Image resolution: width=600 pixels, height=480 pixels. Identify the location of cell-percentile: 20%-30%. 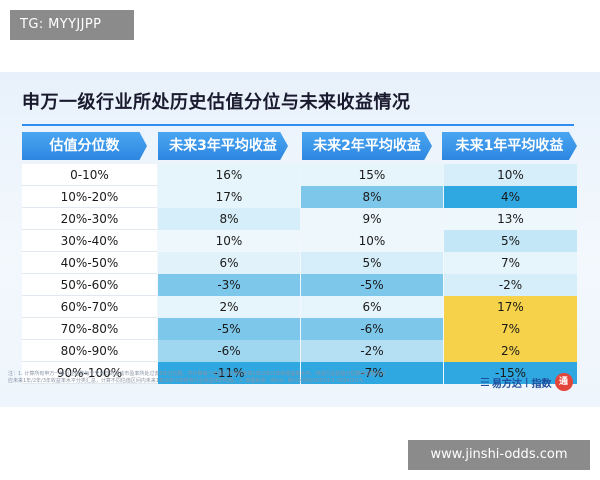
(89, 219).